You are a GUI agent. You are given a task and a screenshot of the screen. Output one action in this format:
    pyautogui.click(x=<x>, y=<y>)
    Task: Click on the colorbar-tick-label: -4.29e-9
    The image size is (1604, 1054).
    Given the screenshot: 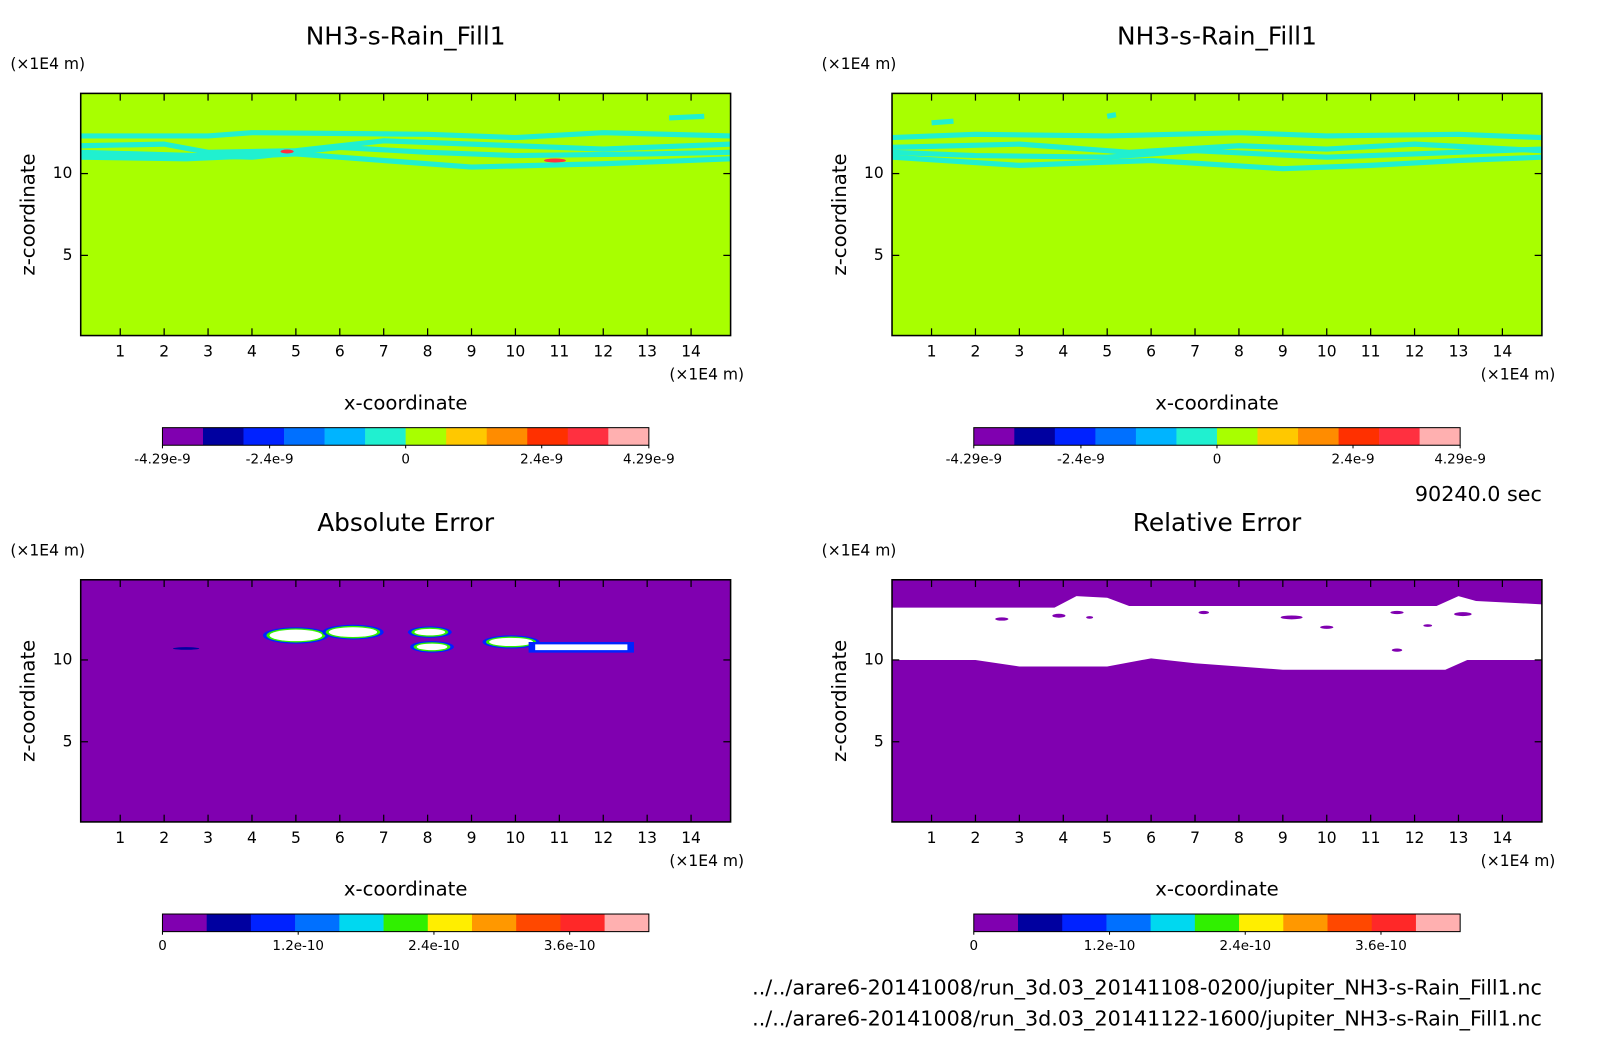 What is the action you would take?
    pyautogui.click(x=974, y=460)
    